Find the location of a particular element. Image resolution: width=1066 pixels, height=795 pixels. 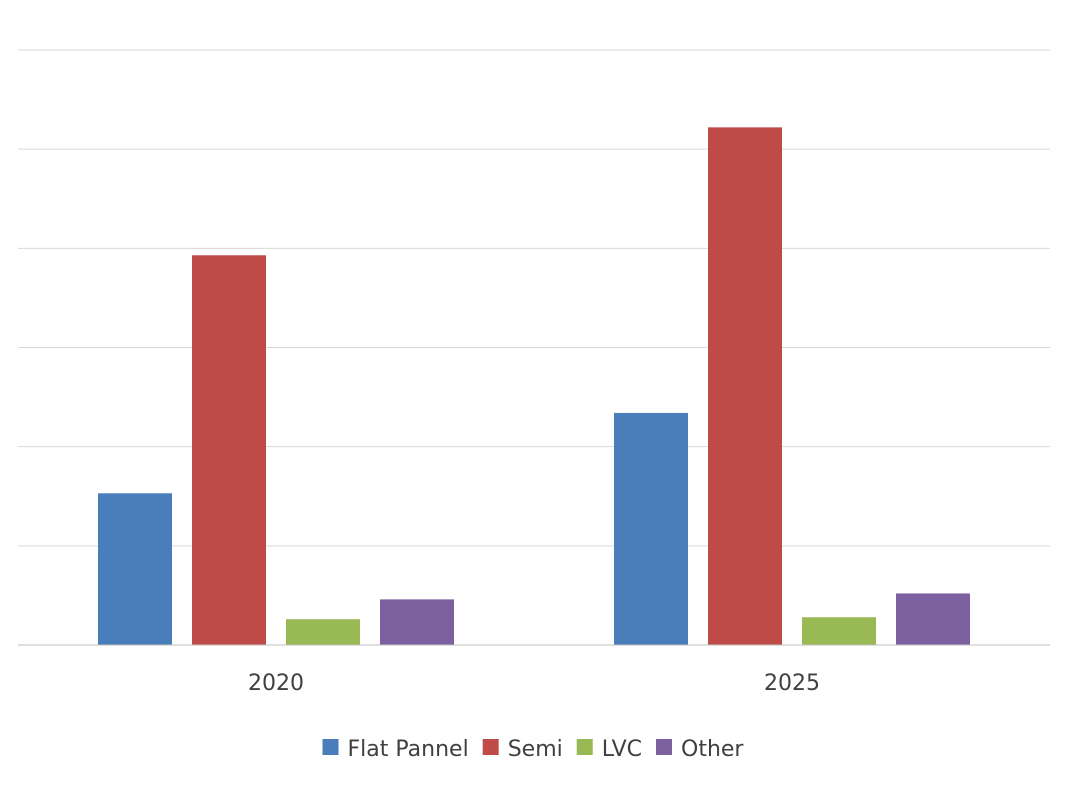

legend-swatch-semi is located at coordinates (490, 747).